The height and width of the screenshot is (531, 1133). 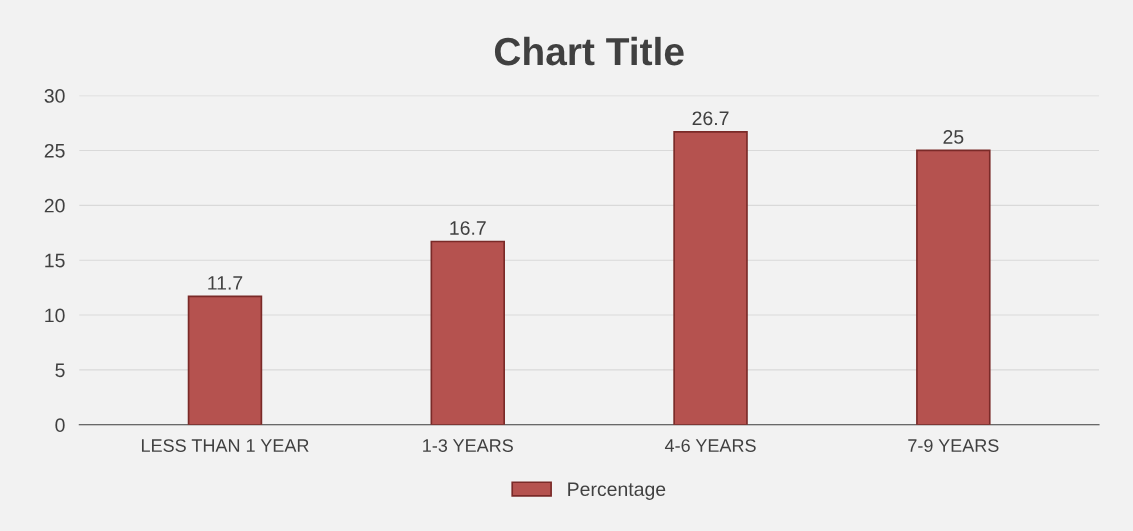 I want to click on y-tick-label: 20, so click(x=54, y=205).